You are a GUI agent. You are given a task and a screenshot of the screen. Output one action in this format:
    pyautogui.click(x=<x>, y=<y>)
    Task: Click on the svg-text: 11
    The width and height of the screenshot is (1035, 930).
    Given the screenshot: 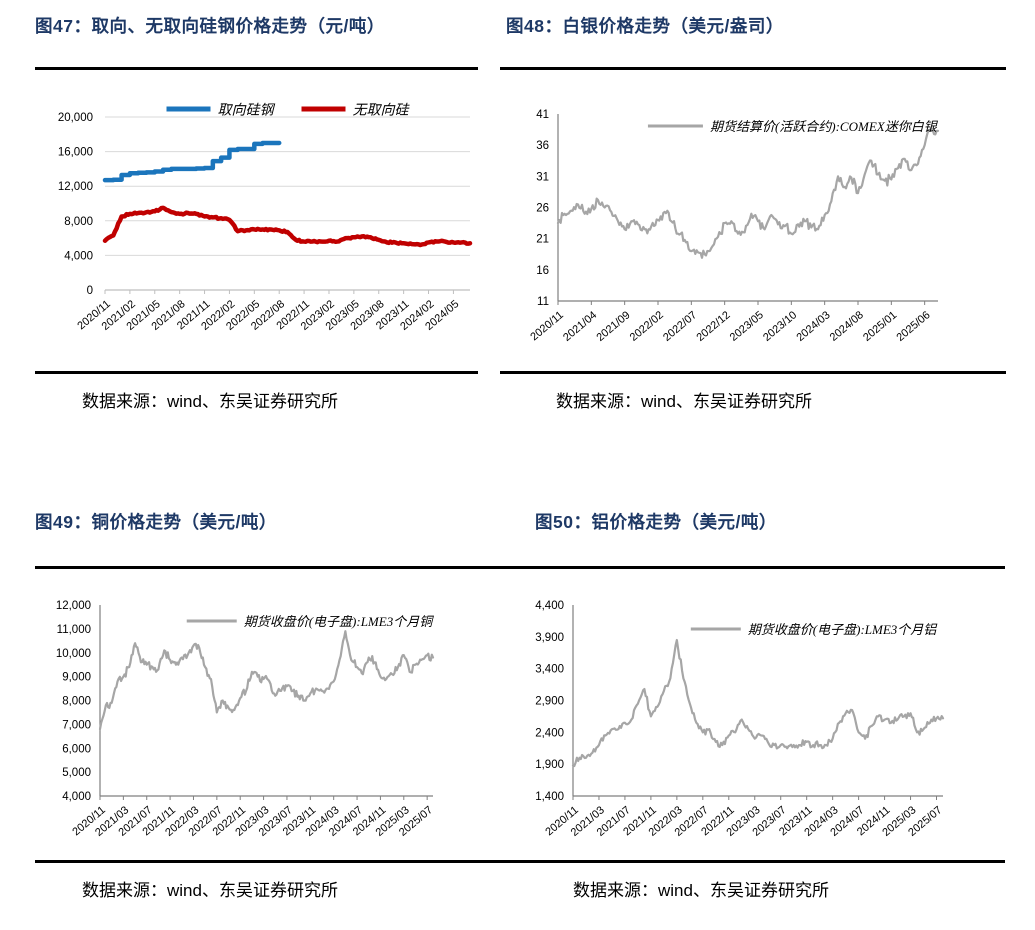 What is the action you would take?
    pyautogui.click(x=543, y=302)
    